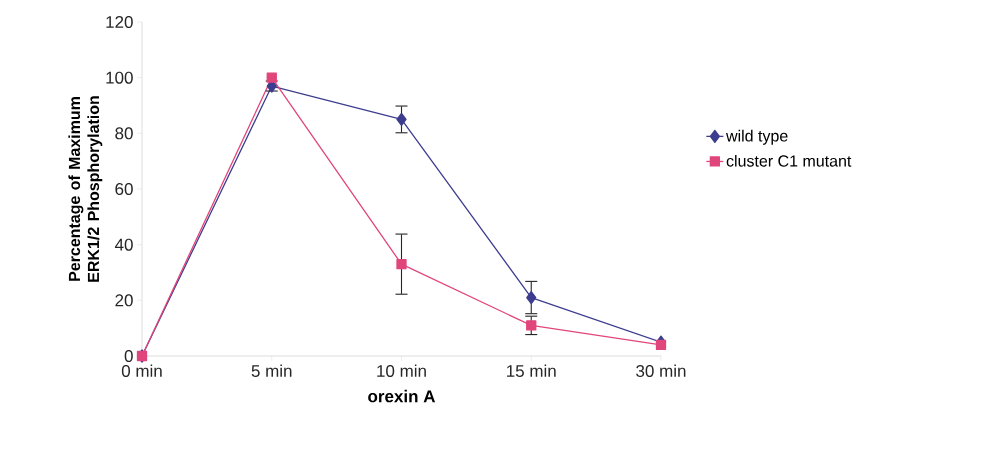  What do you see at coordinates (119, 22) in the screenshot?
I see `y-tick-label: 120` at bounding box center [119, 22].